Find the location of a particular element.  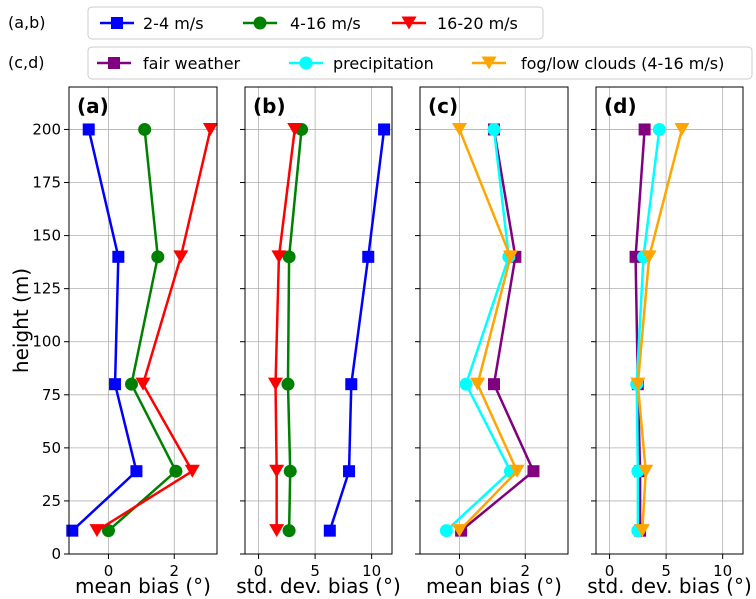

legend-label-1: precipitation is located at coordinates (383, 63).